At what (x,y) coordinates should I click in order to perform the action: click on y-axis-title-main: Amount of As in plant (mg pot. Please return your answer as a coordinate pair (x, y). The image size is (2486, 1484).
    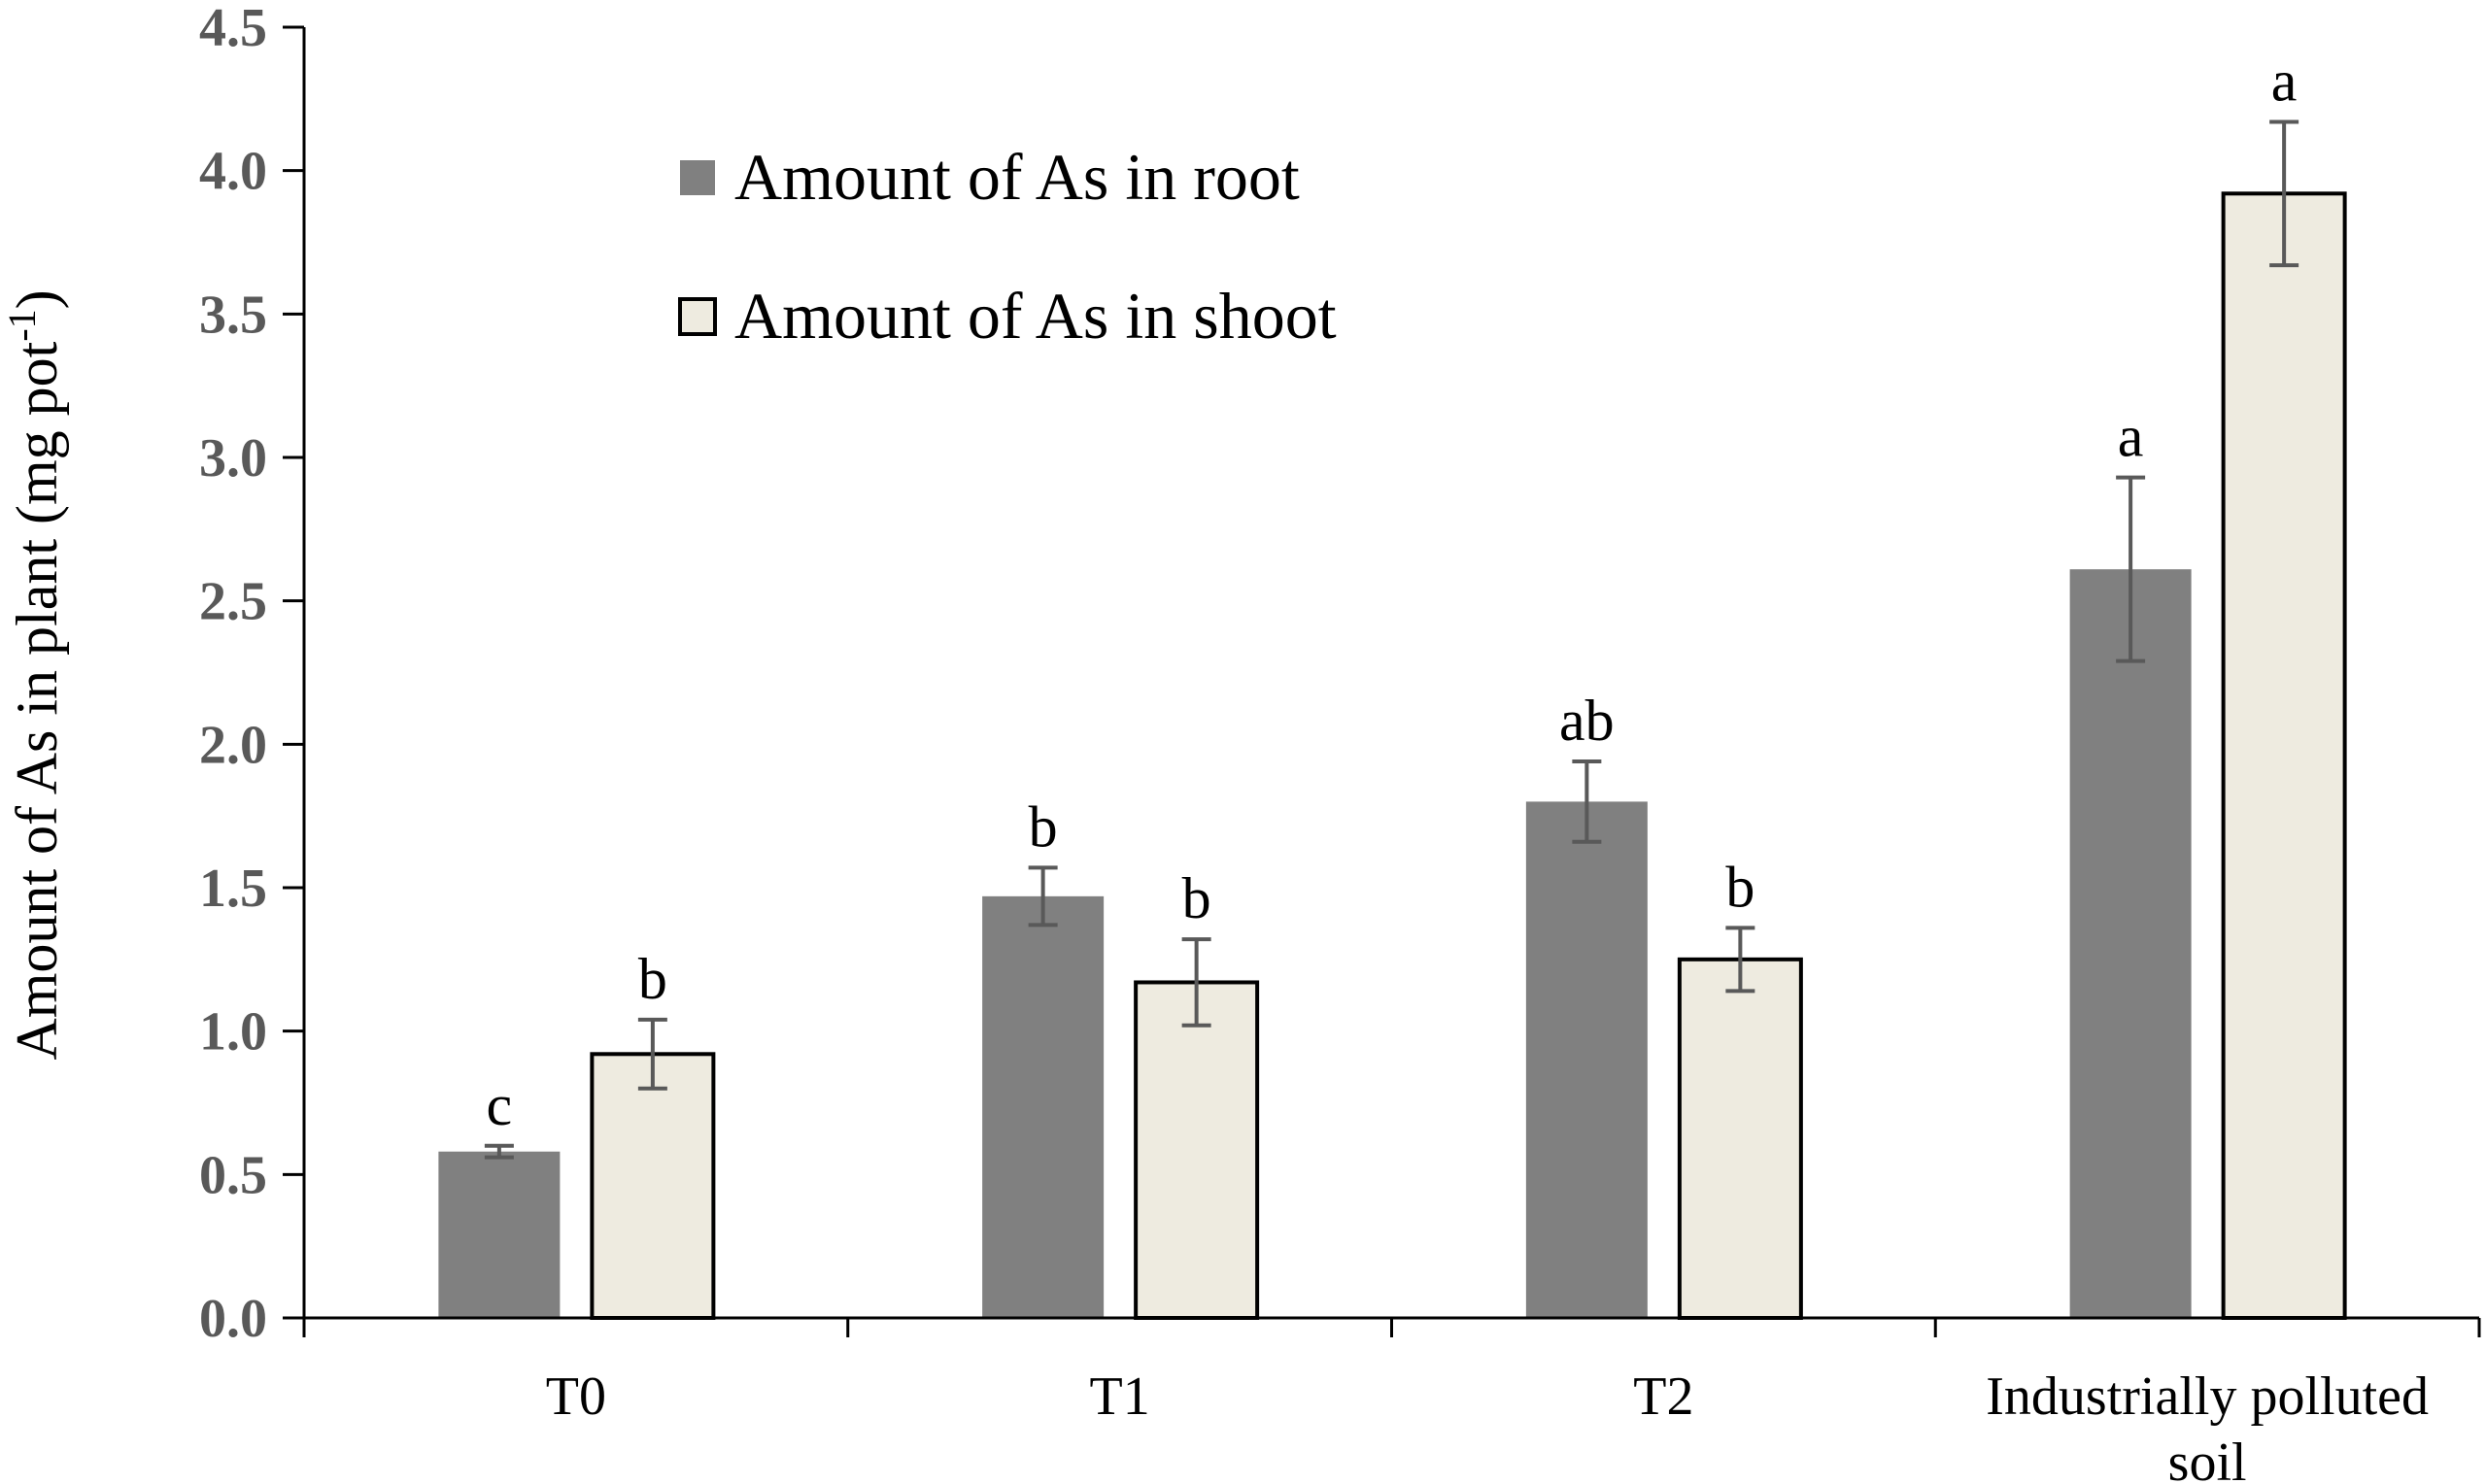
    Looking at the image, I should click on (37, 700).